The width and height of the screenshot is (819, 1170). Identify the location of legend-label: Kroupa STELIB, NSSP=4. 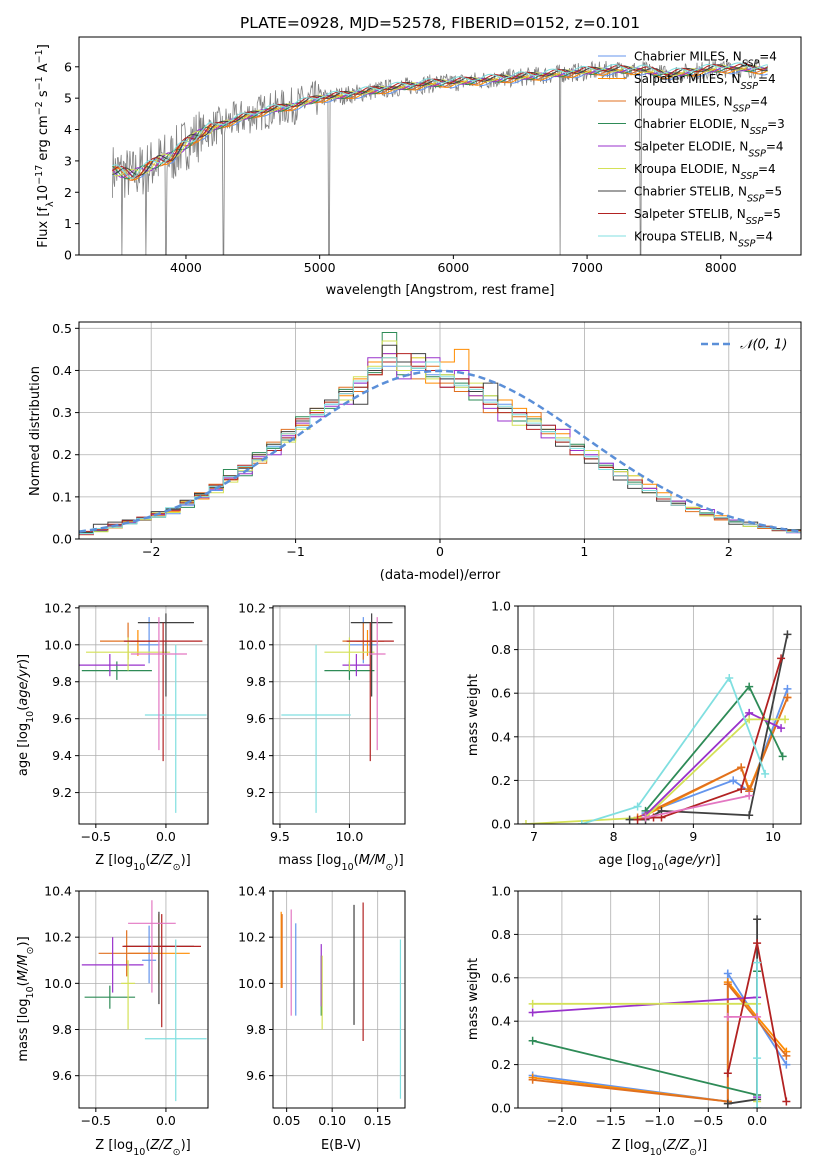
(703, 240).